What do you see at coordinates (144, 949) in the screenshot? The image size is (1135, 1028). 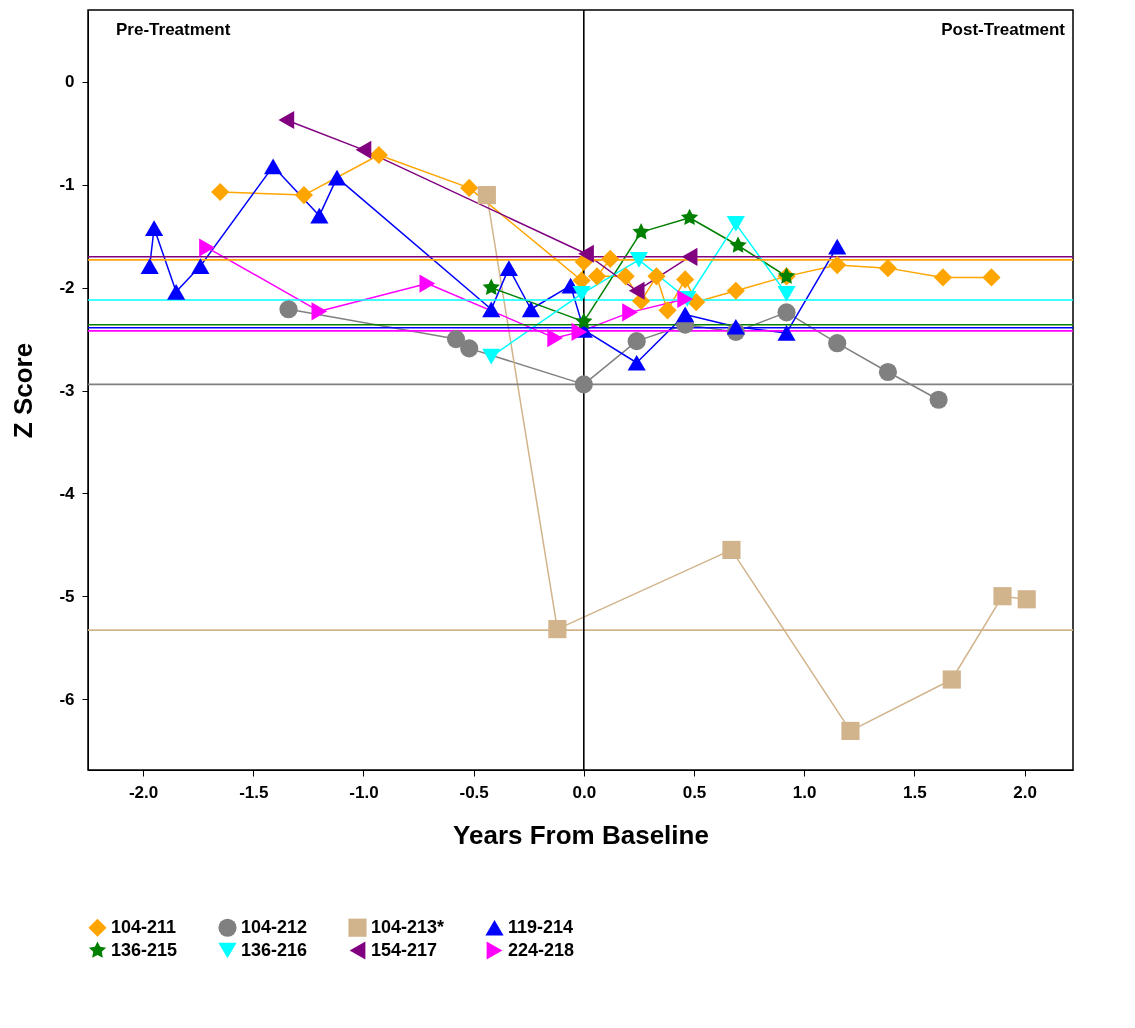 I see `legend-label: 136-215` at bounding box center [144, 949].